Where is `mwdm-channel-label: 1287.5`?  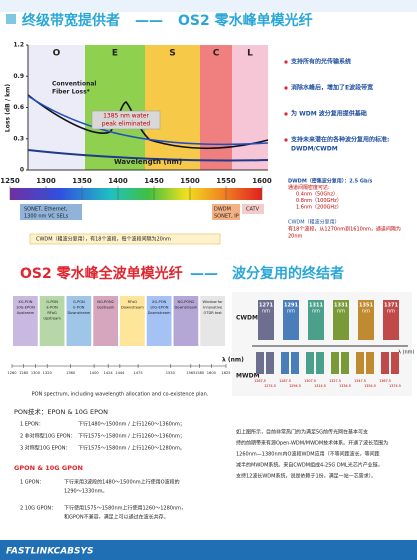
mwdm-channel-label: 1287.5 is located at coordinates (285, 381).